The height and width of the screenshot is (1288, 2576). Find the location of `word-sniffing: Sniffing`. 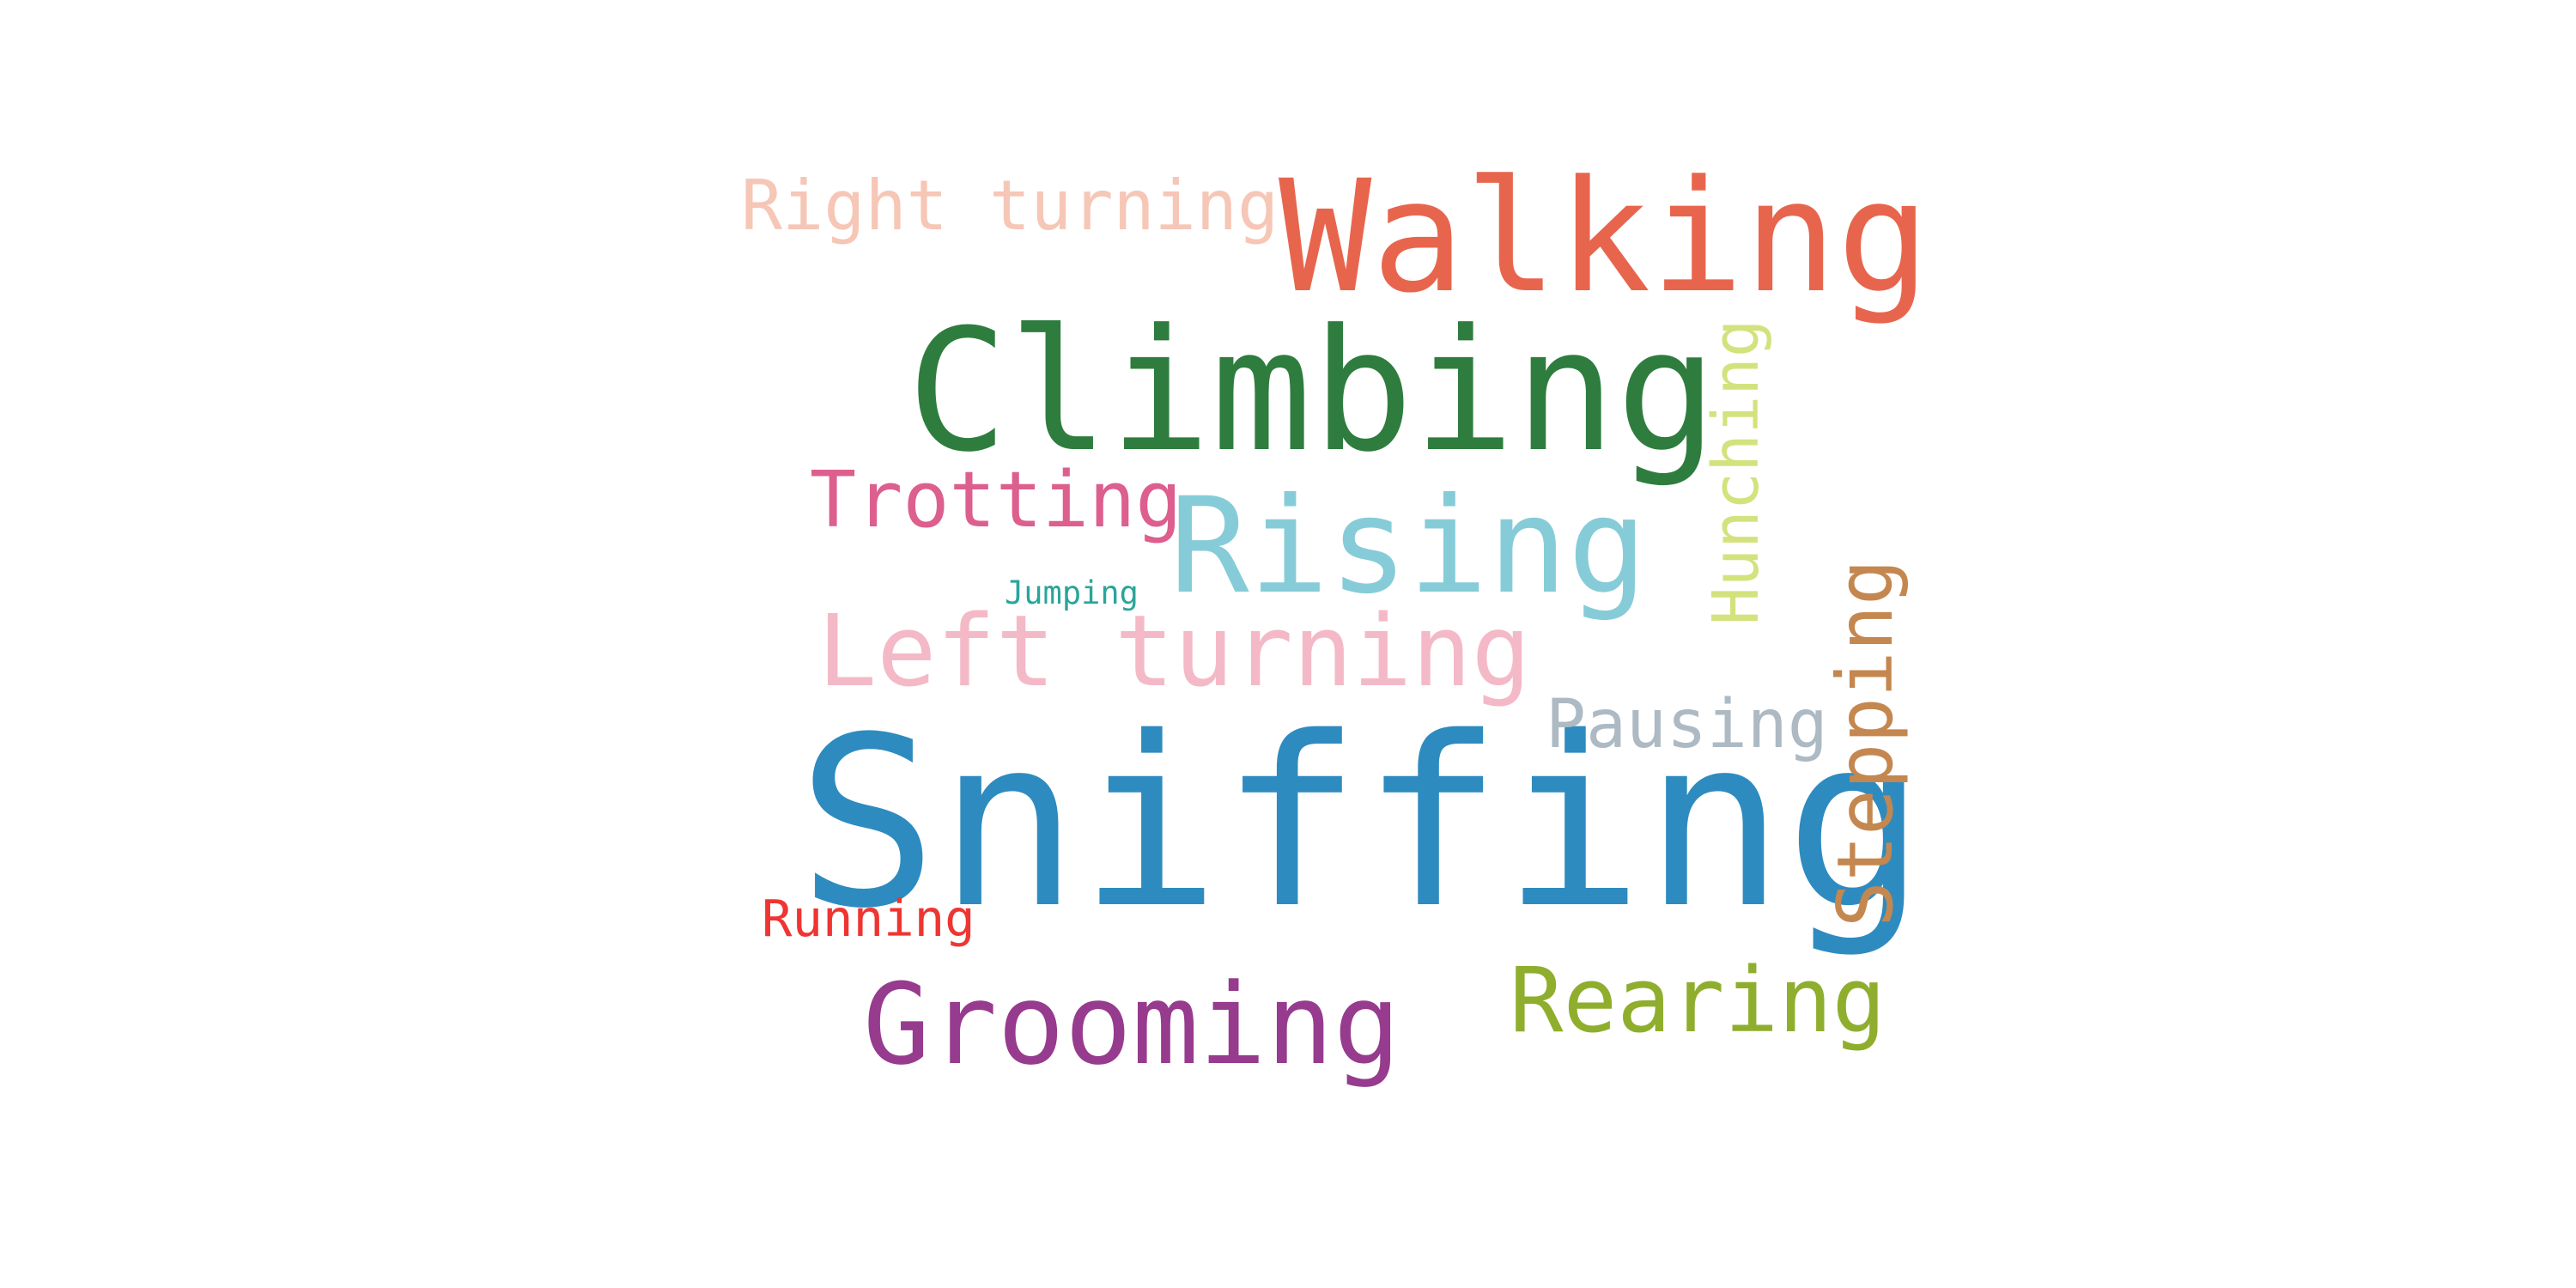

word-sniffing: Sniffing is located at coordinates (1361, 824).